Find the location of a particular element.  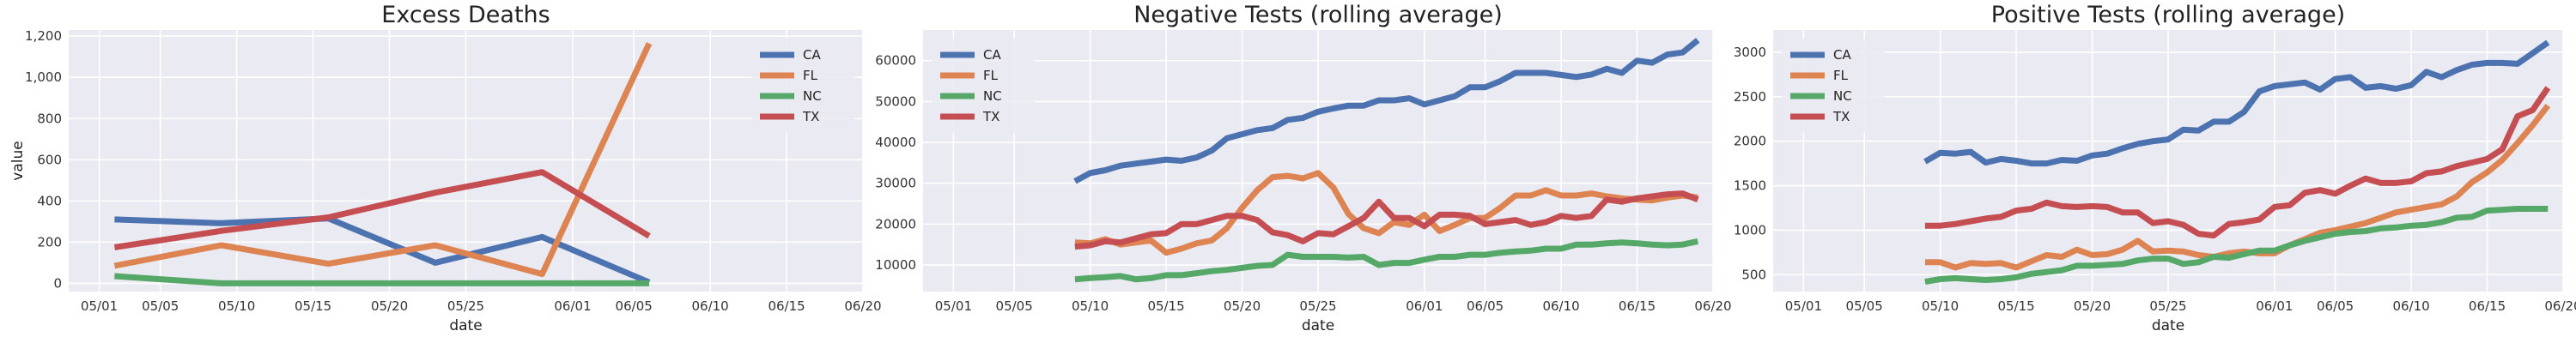

y-tick-label: 30000 is located at coordinates (896, 184).